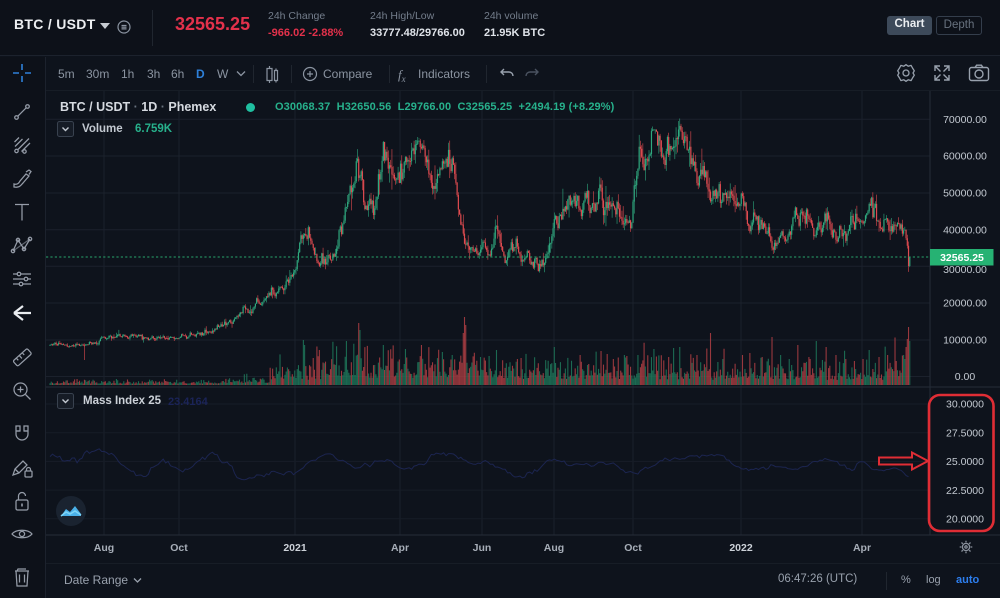 Image resolution: width=1000 pixels, height=598 pixels. What do you see at coordinates (962, 258) in the screenshot?
I see `svg-text: 32565.25` at bounding box center [962, 258].